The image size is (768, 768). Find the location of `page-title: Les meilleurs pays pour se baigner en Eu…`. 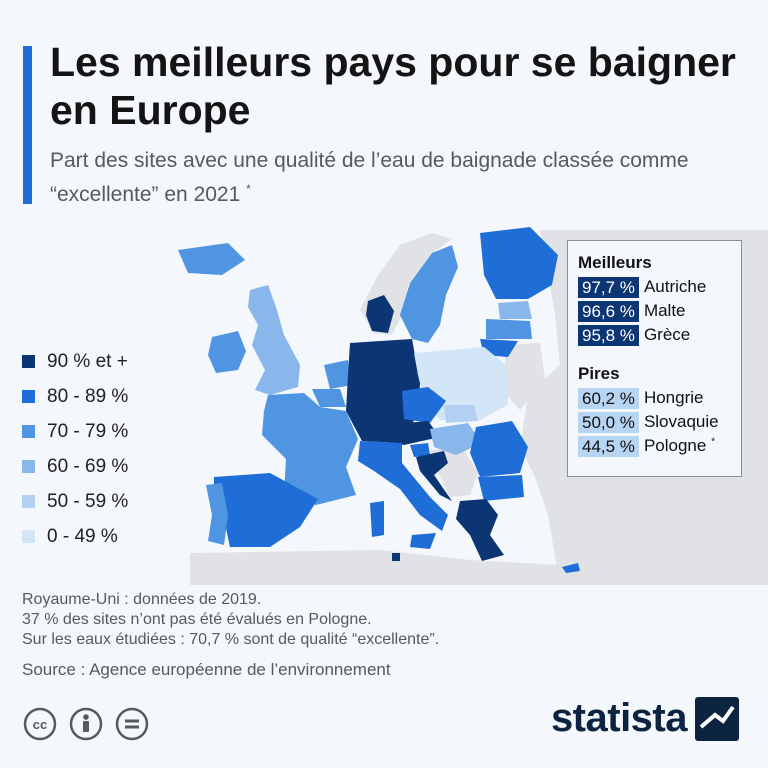

page-title: Les meilleurs pays pour se baigner en Eu… is located at coordinates (393, 86).